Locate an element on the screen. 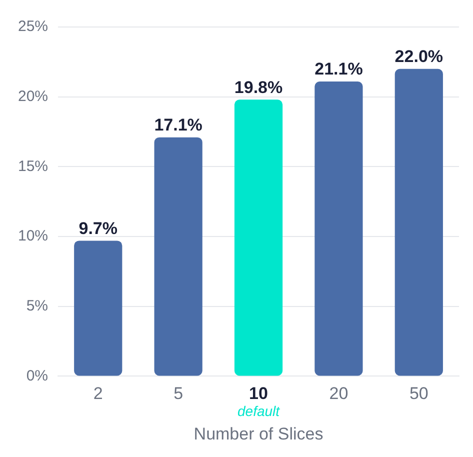 This screenshot has height=457, width=473. x-tick-label: 2 is located at coordinates (98, 394).